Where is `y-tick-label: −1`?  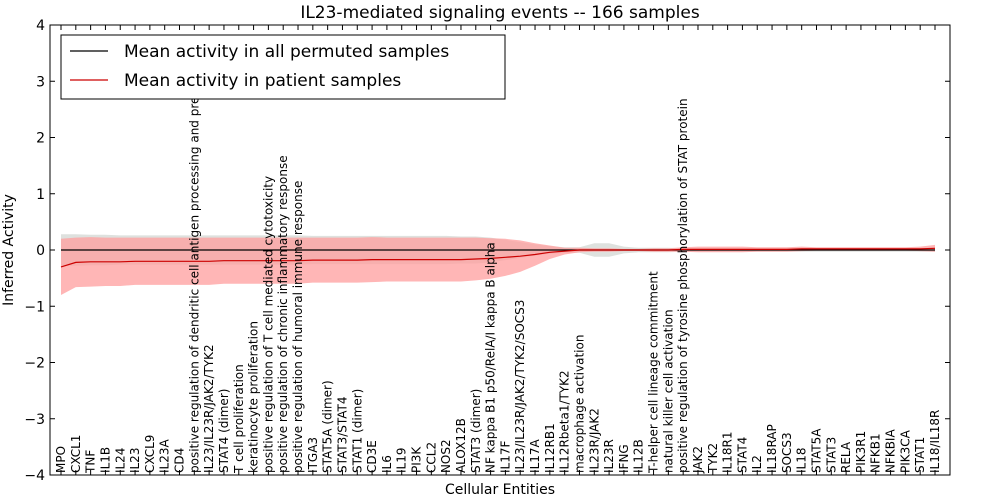
y-tick-label: −1 is located at coordinates (34, 307).